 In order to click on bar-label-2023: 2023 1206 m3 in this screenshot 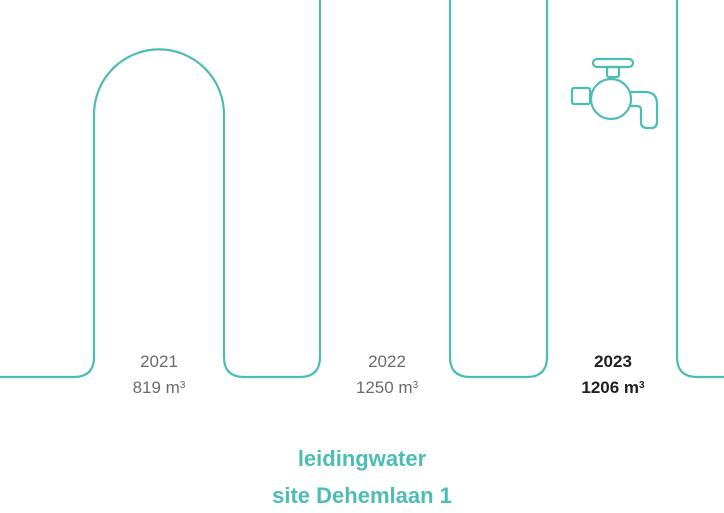, I will do `click(613, 375)`.